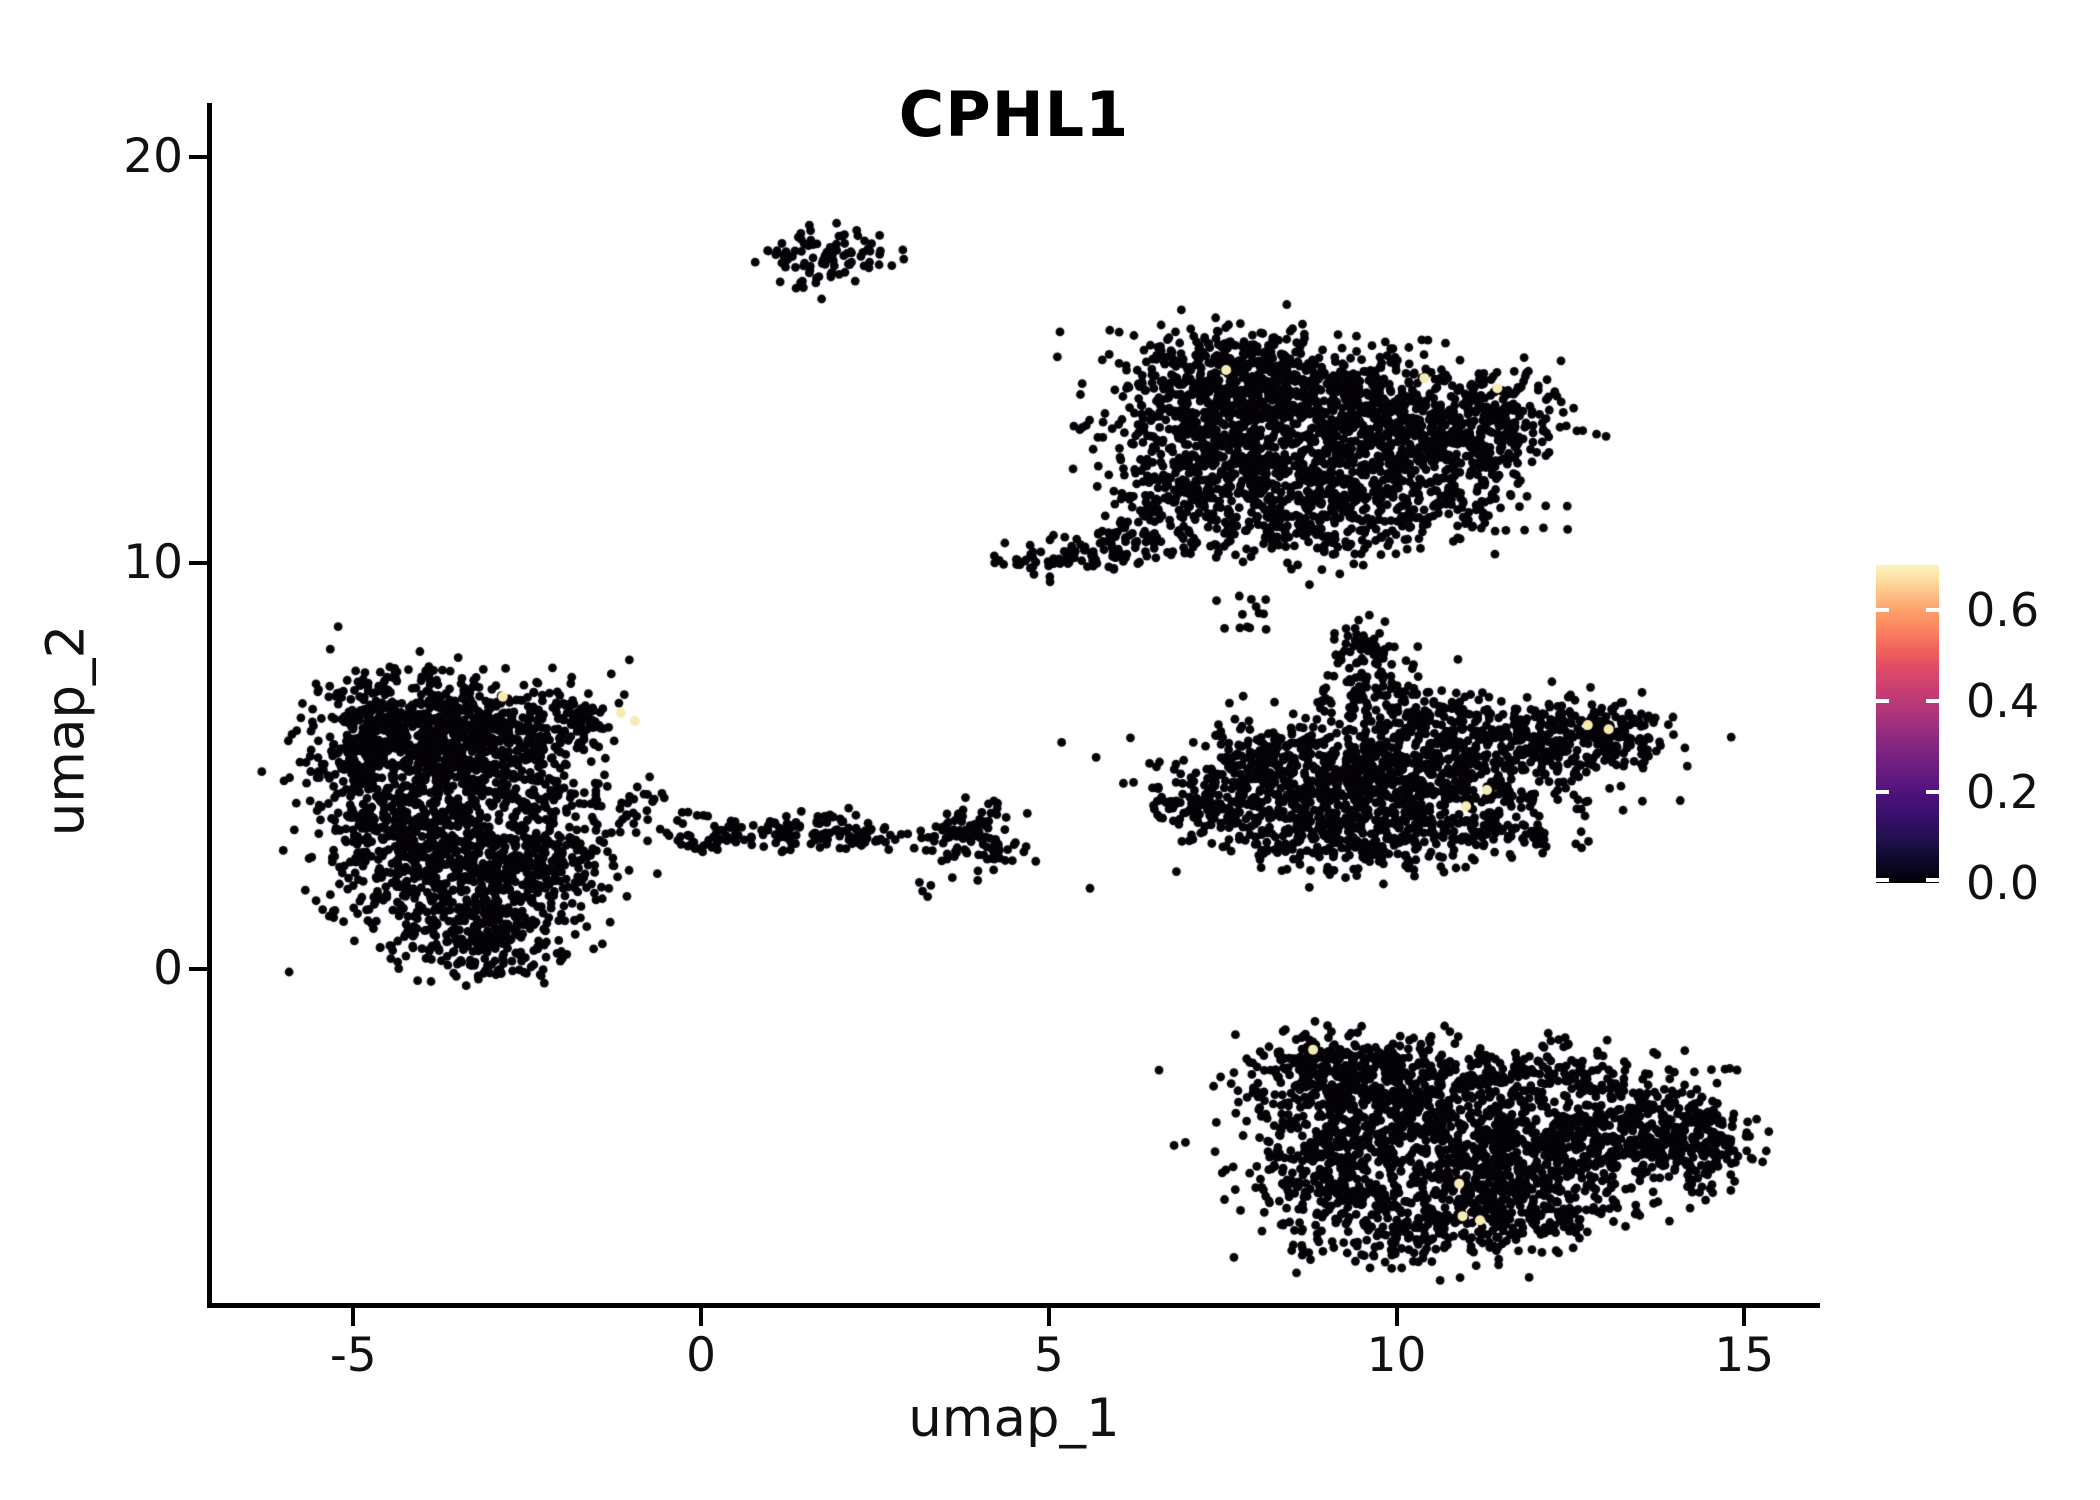  I want to click on colorbar-tick-label: 0.4, so click(2003, 701).